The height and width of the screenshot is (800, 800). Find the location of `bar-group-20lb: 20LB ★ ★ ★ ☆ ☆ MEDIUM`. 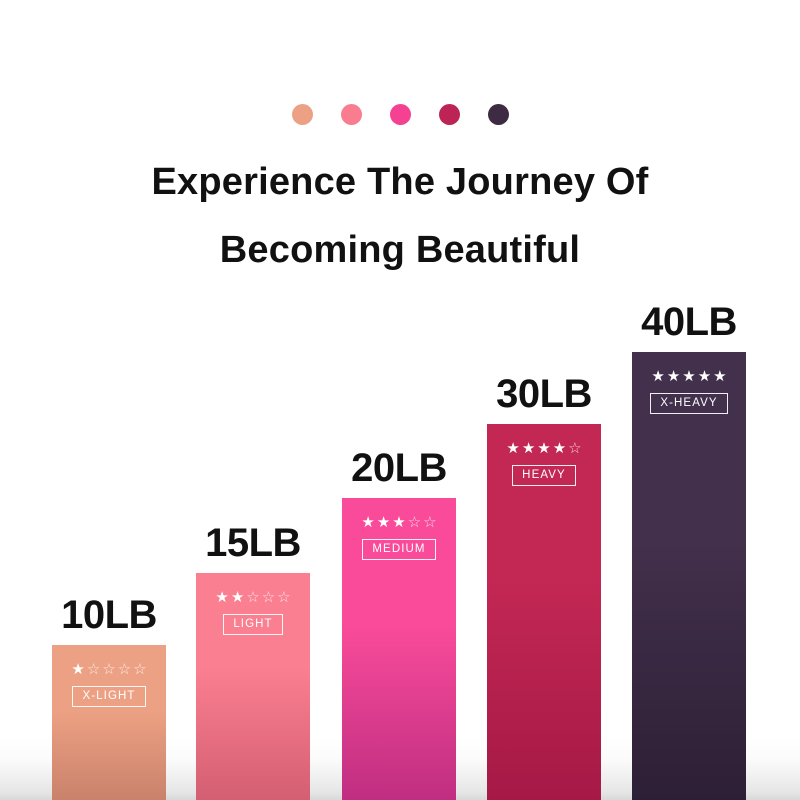

bar-group-20lb: 20LB ★ ★ ★ ☆ ☆ MEDIUM is located at coordinates (399, 400).